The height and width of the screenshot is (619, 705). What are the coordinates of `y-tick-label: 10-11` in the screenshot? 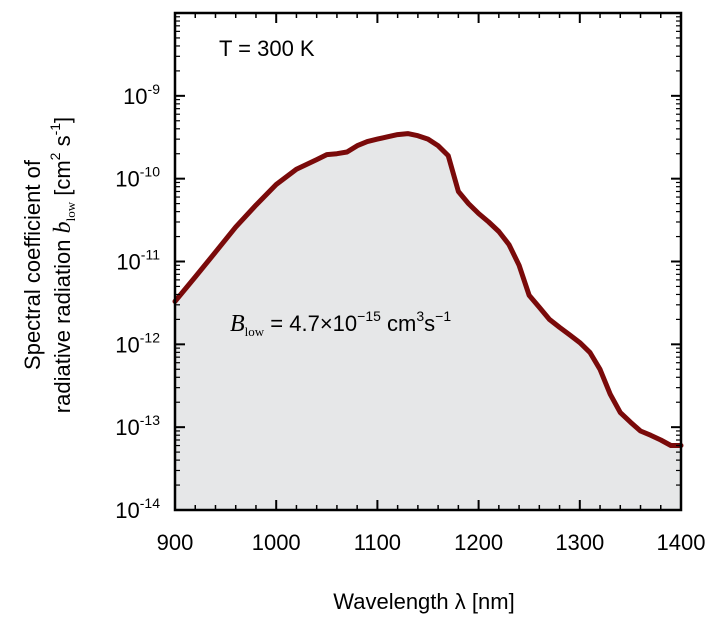 It's located at (138, 261).